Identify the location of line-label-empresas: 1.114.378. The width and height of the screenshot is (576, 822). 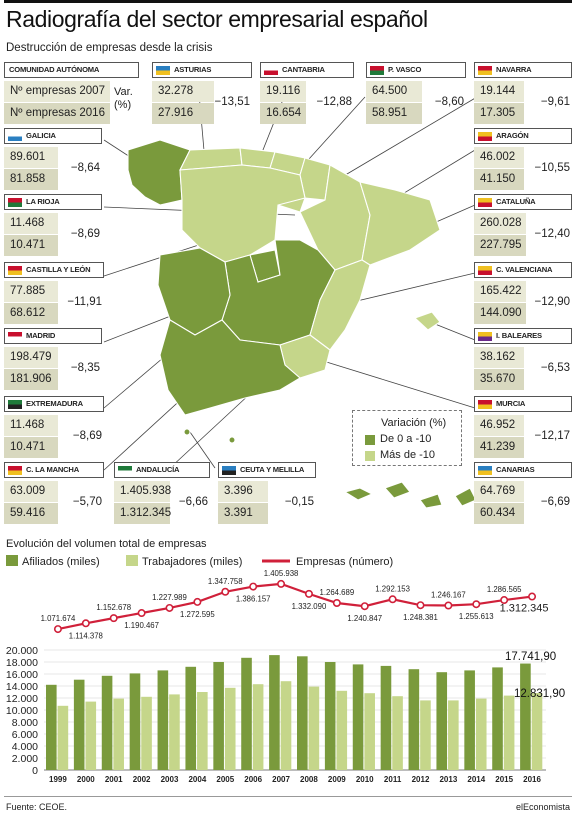
(86, 635).